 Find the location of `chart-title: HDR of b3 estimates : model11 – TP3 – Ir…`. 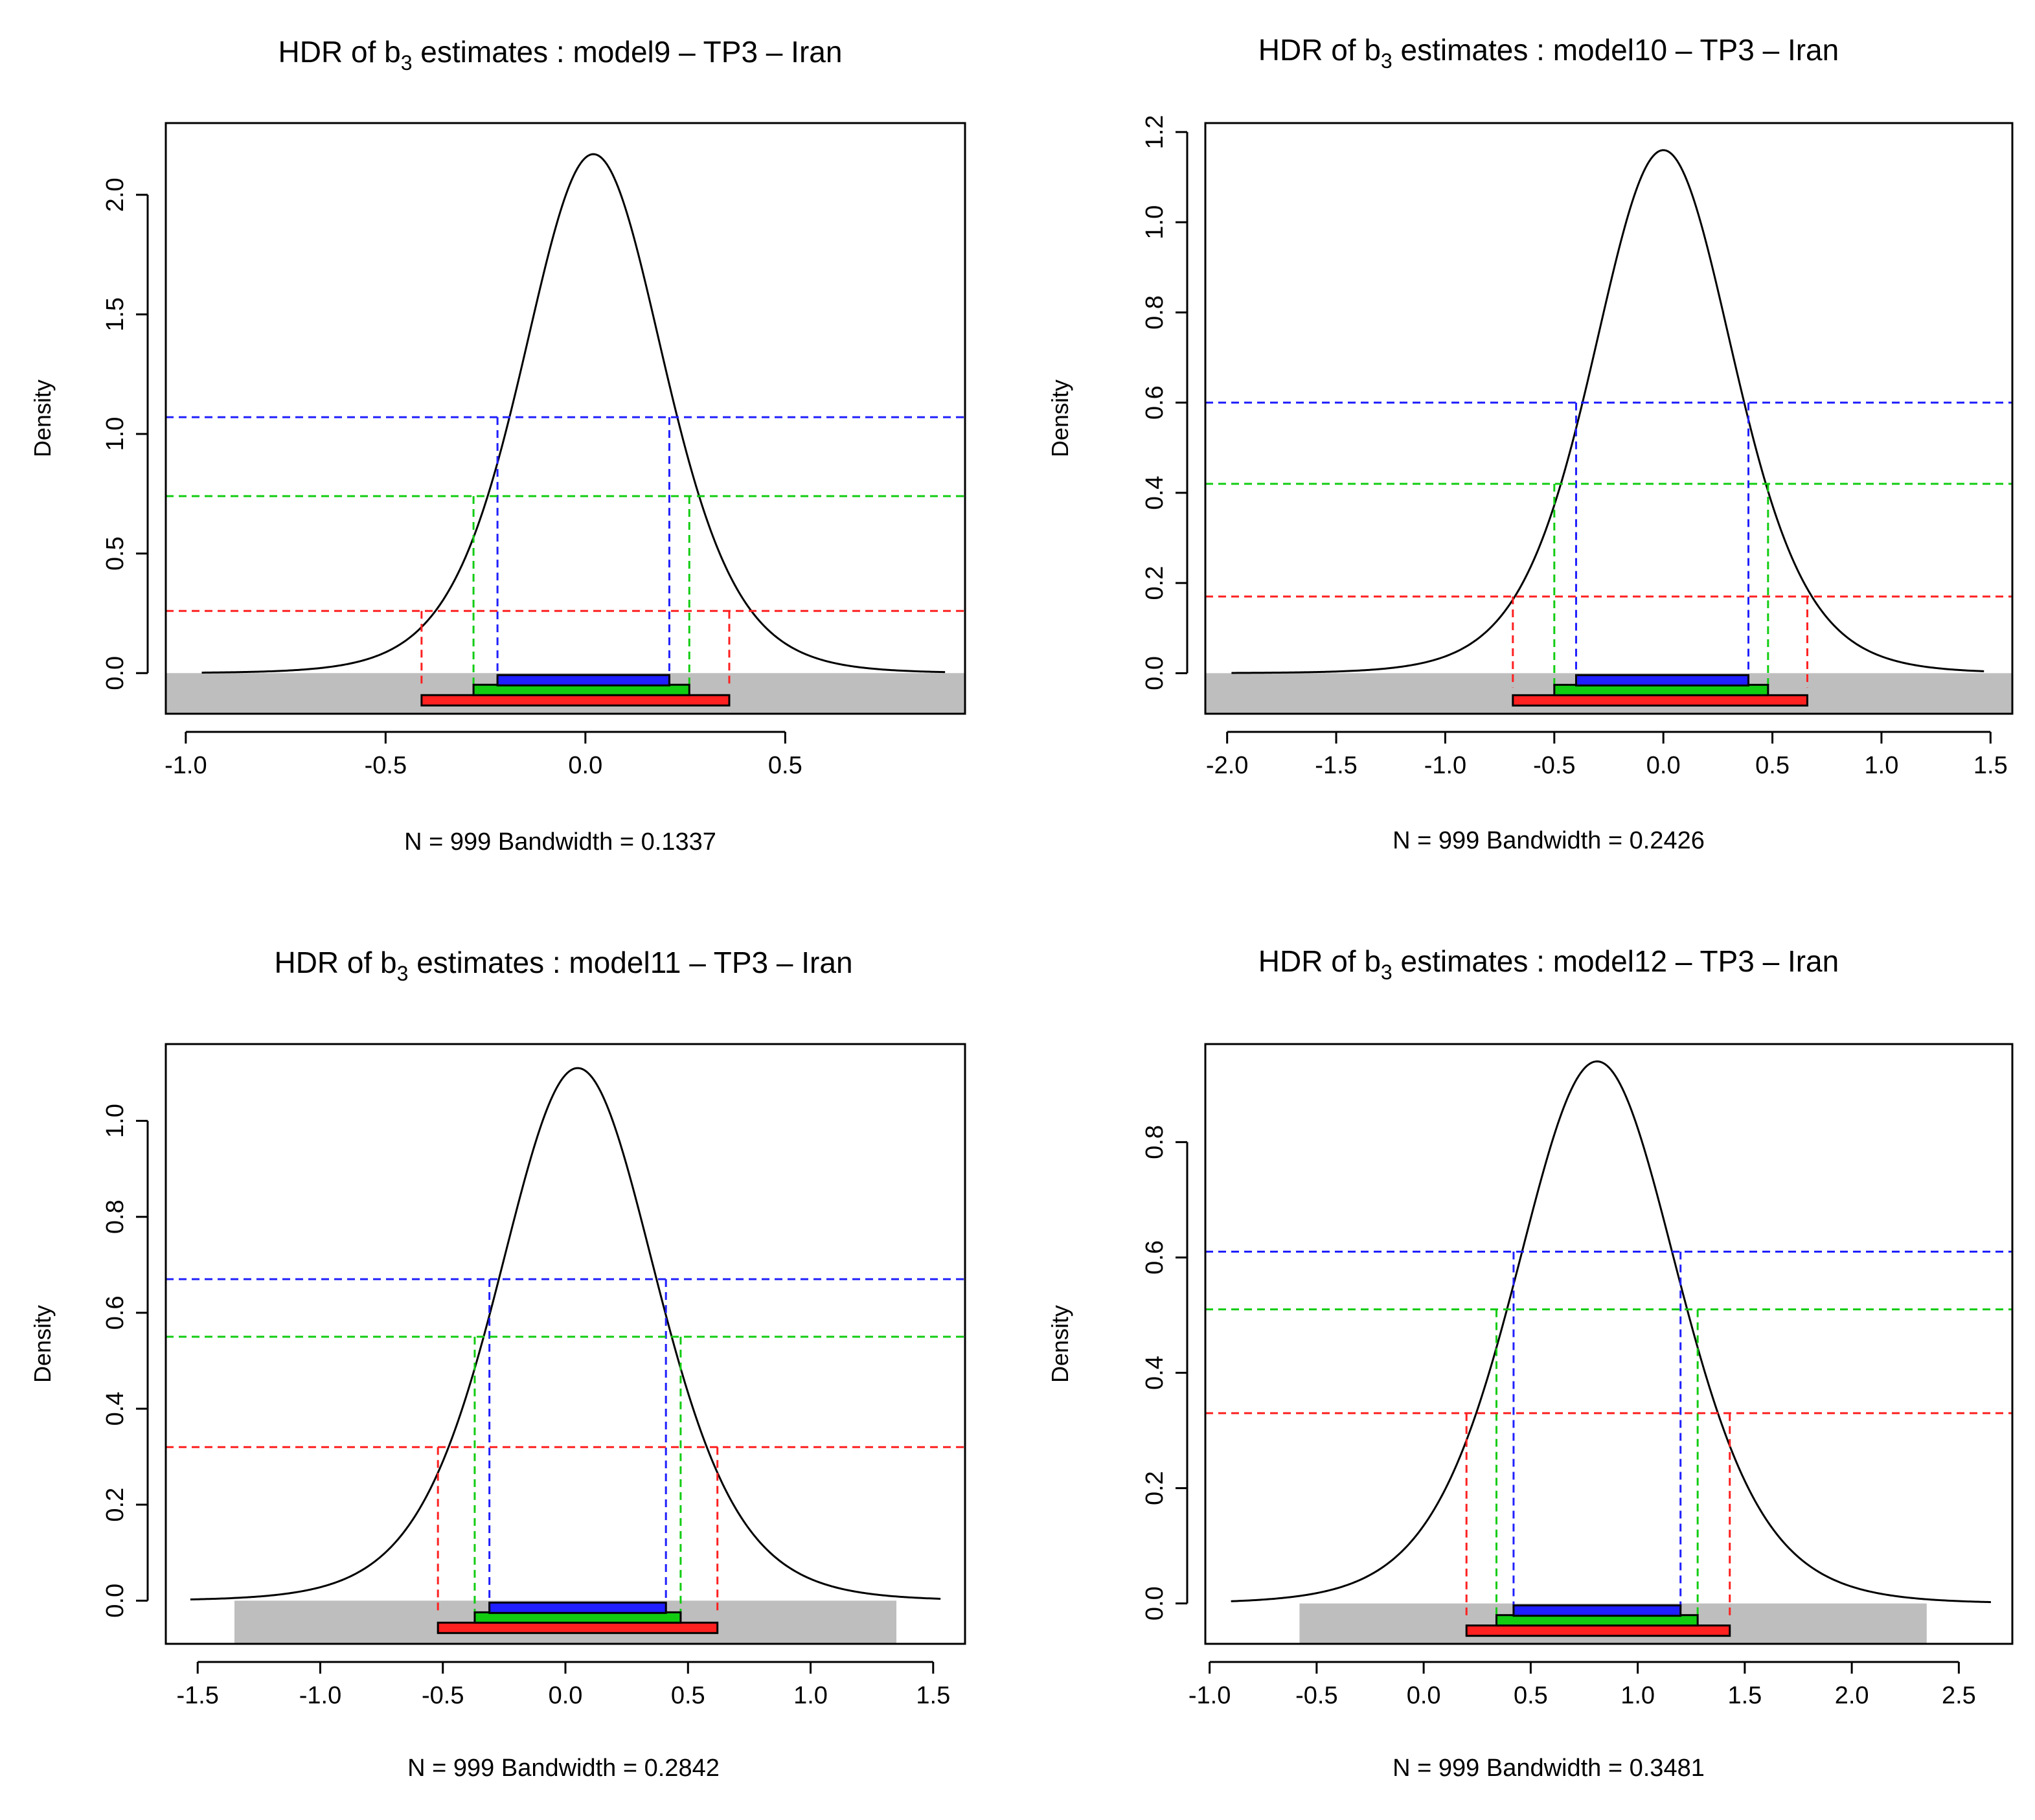

chart-title: HDR of b3 estimates : model11 – TP3 – Ir… is located at coordinates (563, 965).